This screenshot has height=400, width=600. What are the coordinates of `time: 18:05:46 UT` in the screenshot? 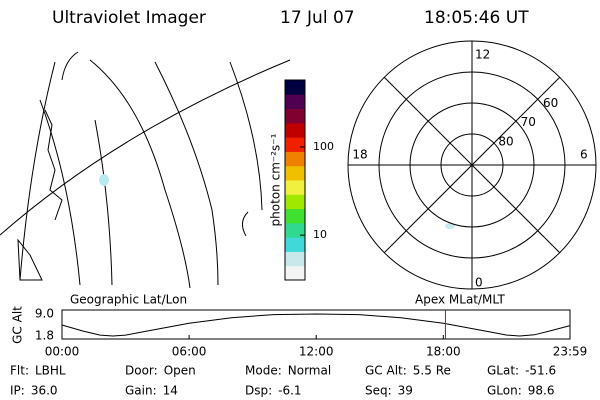 It's located at (476, 18).